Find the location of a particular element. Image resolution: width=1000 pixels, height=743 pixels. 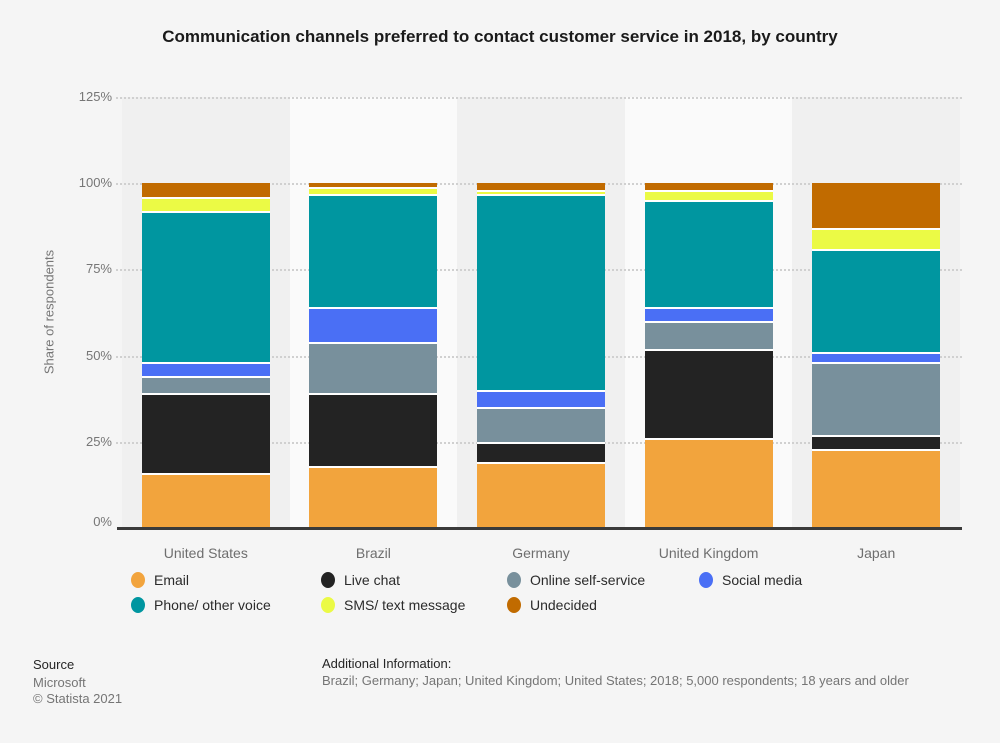

legend-item-email: Email is located at coordinates (160, 580).